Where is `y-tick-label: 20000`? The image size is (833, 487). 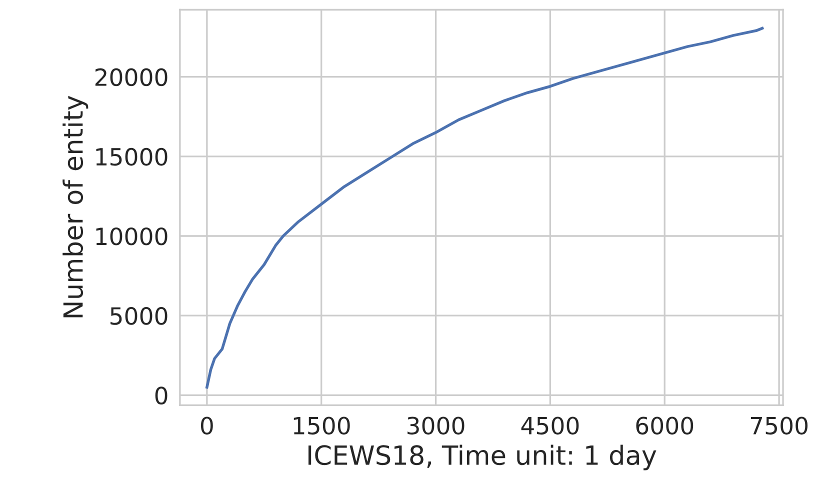
y-tick-label: 20000 is located at coordinates (131, 77).